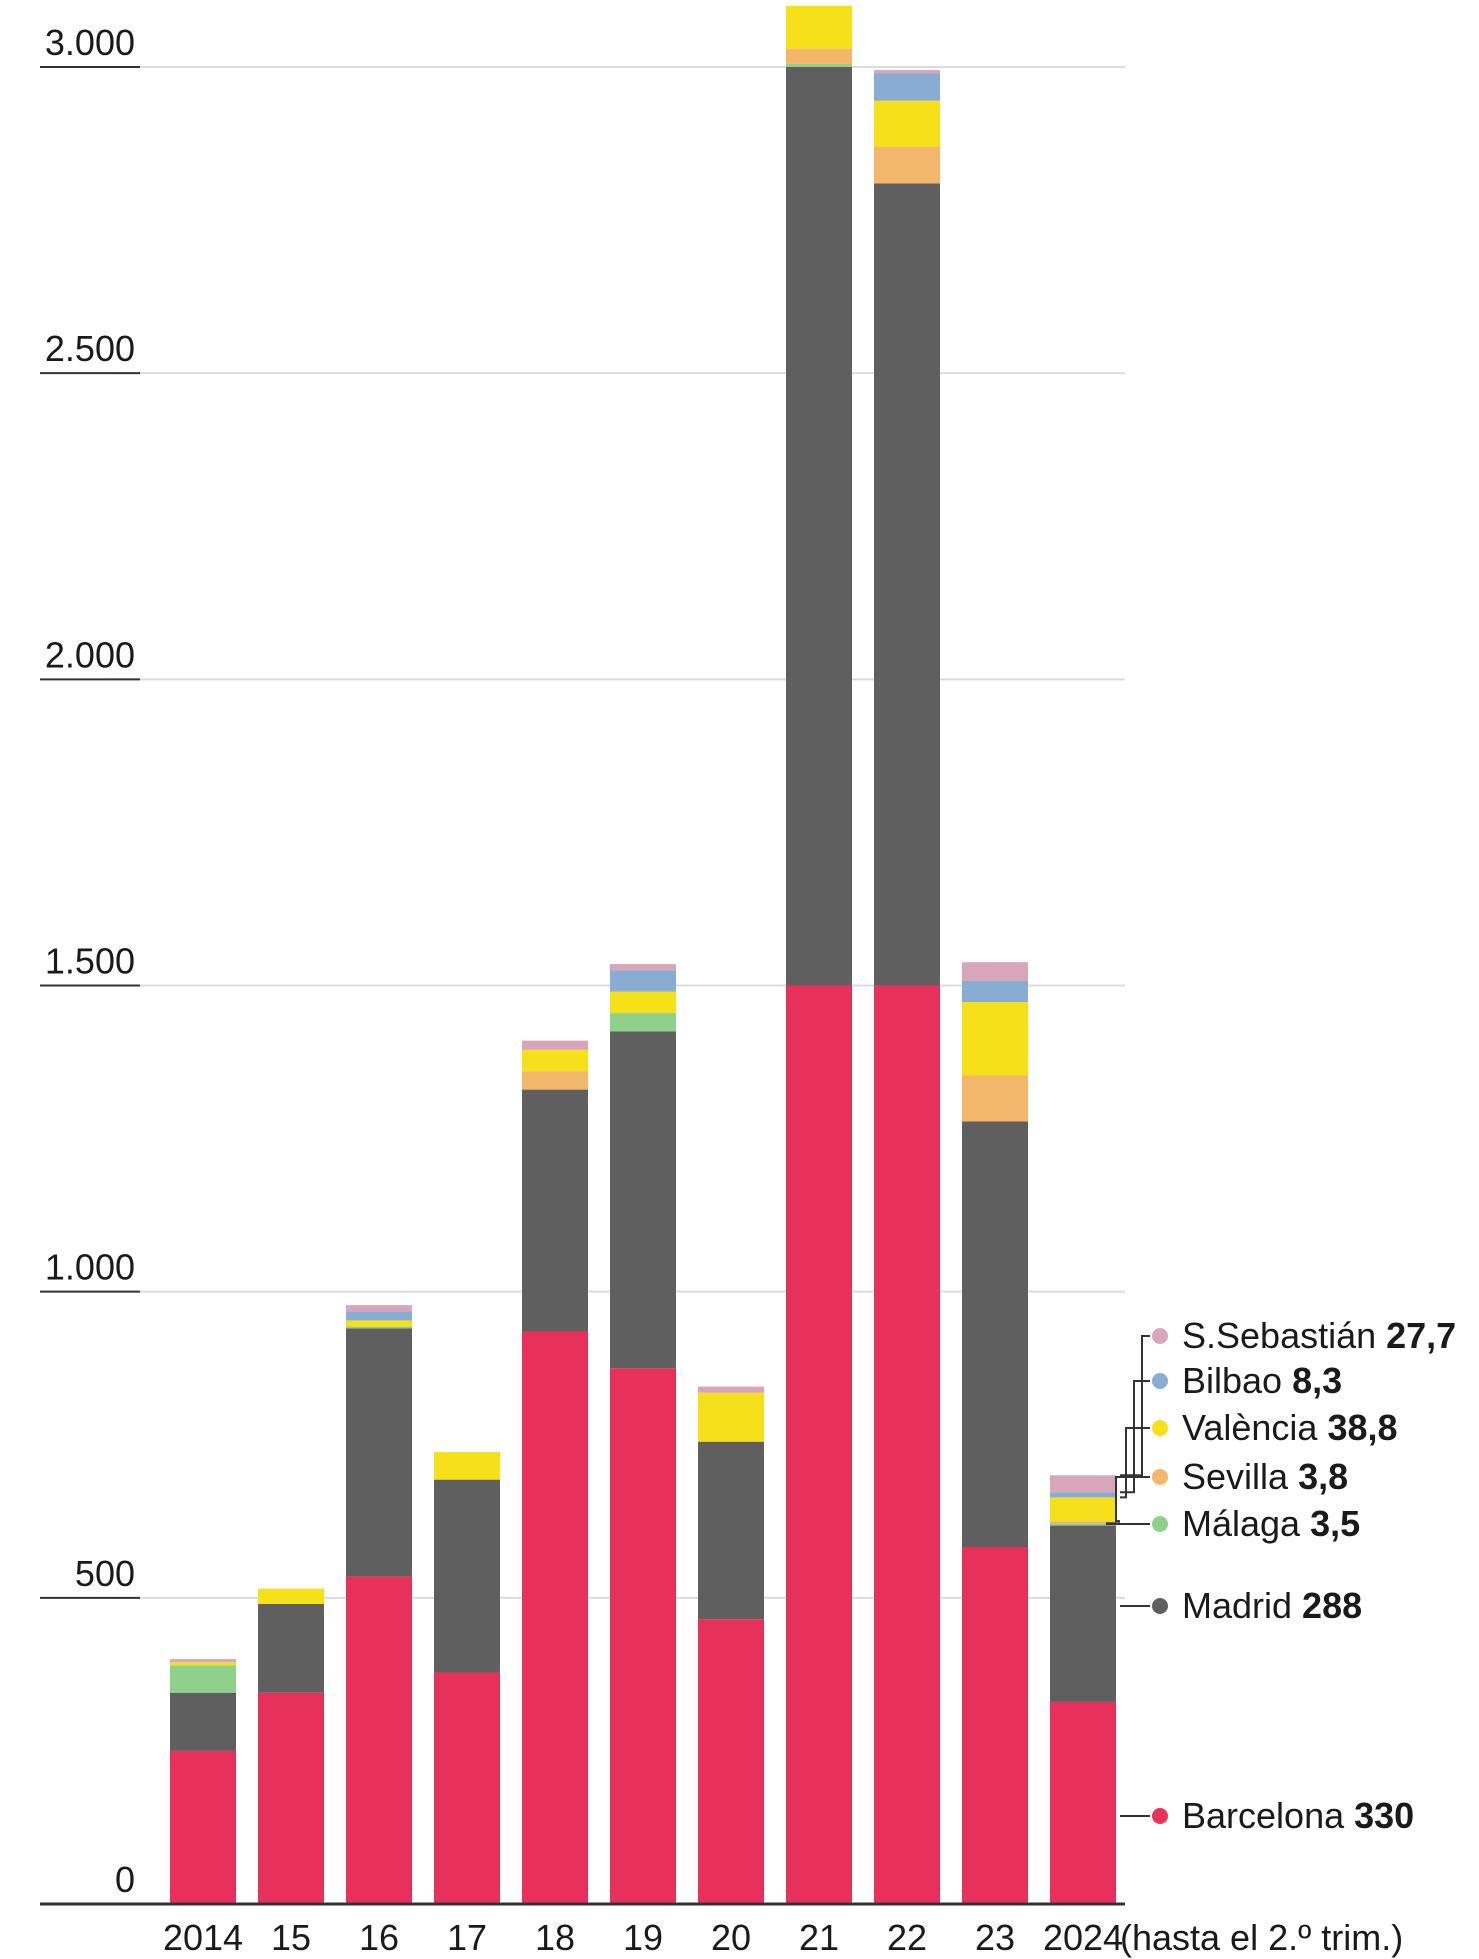  Describe the element at coordinates (1421, 1335) in the screenshot. I see `legend-series-value: 27,7` at that location.